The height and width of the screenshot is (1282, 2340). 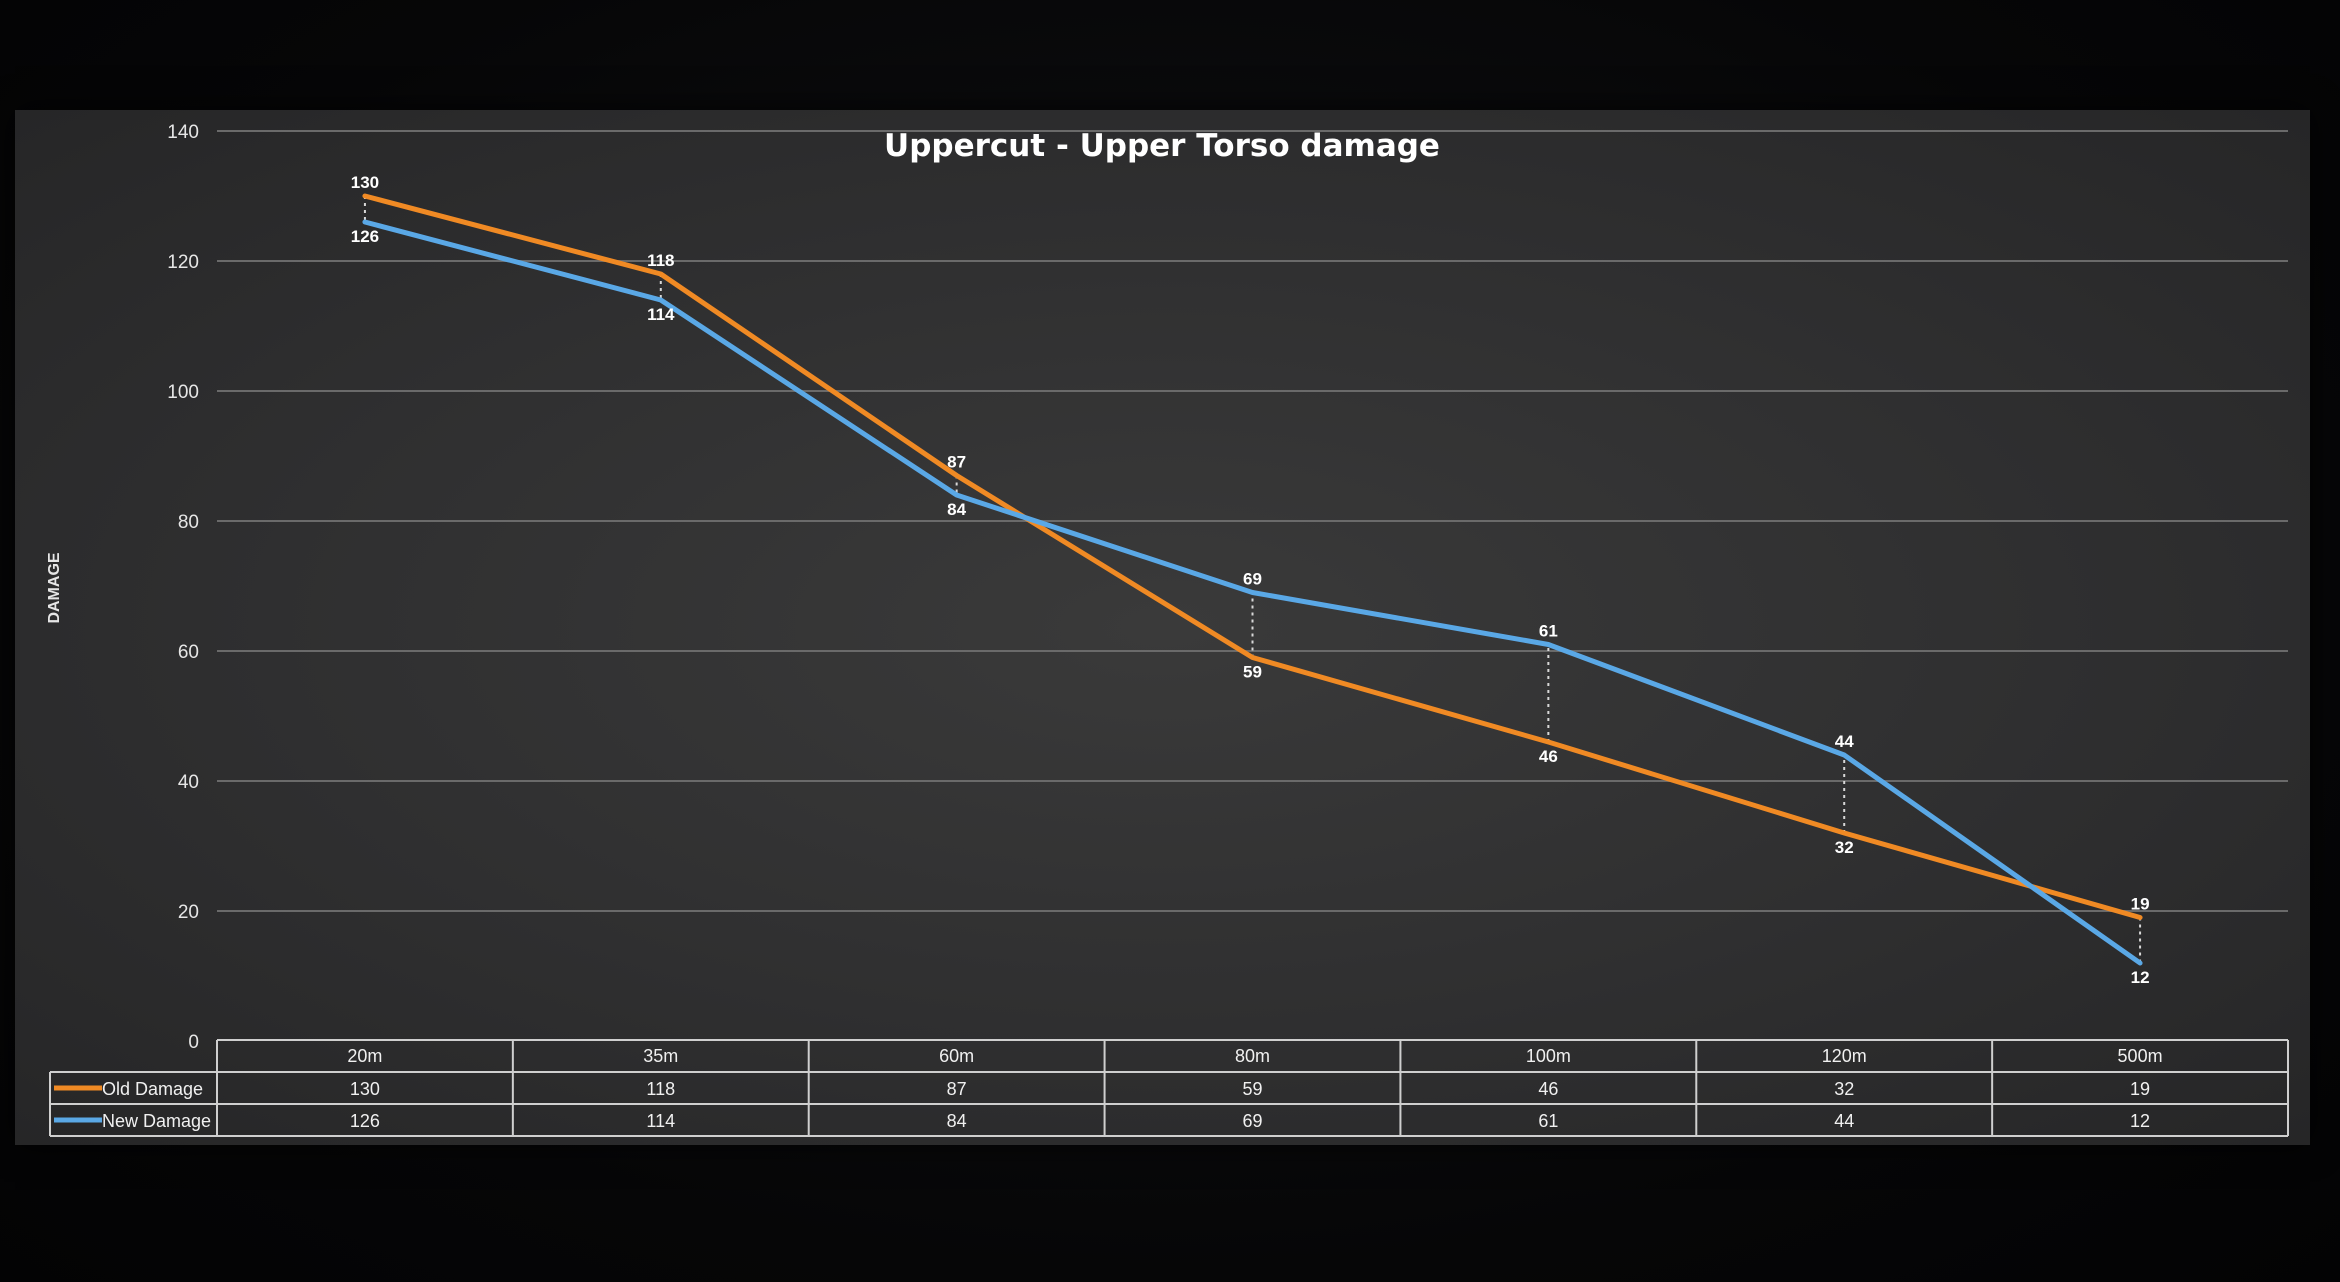 What do you see at coordinates (152, 1089) in the screenshot?
I see `legend-label: Old Damage` at bounding box center [152, 1089].